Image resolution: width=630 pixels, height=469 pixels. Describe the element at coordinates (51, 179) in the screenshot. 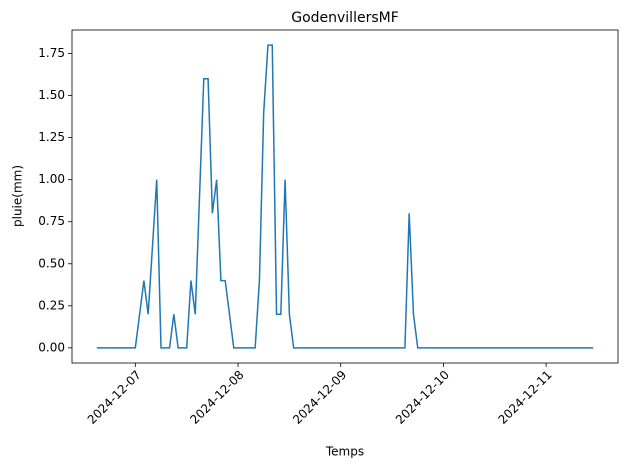

I see `y-tick-label: 1.00` at that location.